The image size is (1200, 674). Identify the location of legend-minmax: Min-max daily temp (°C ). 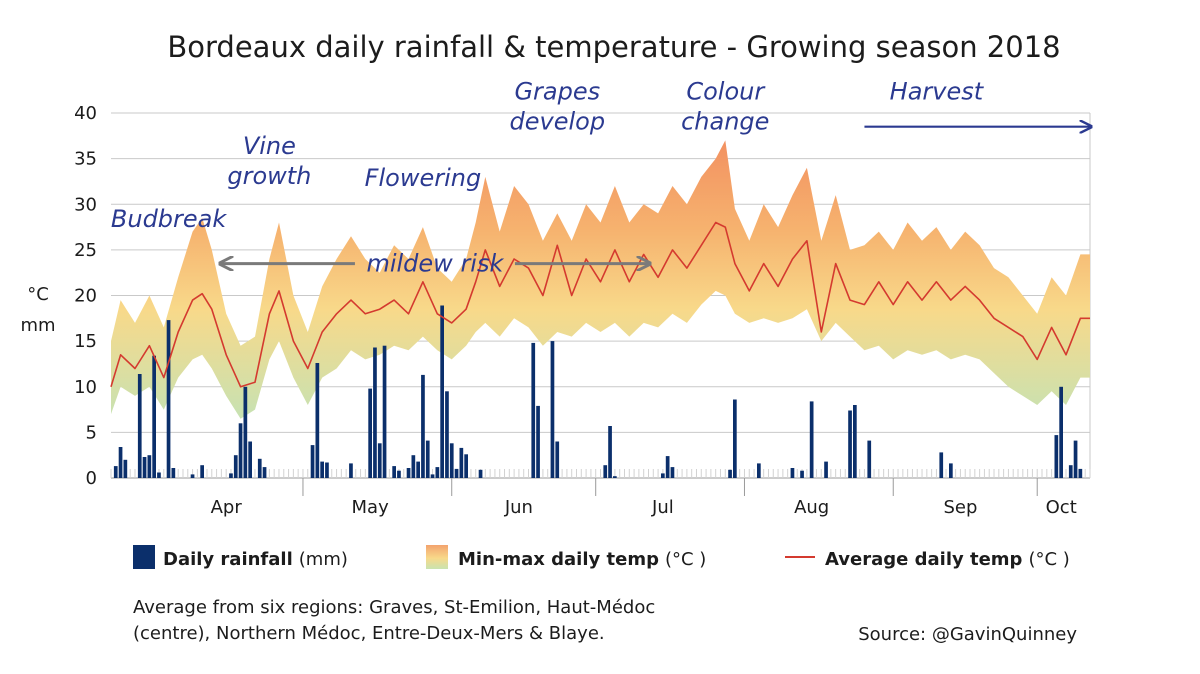
(582, 559).